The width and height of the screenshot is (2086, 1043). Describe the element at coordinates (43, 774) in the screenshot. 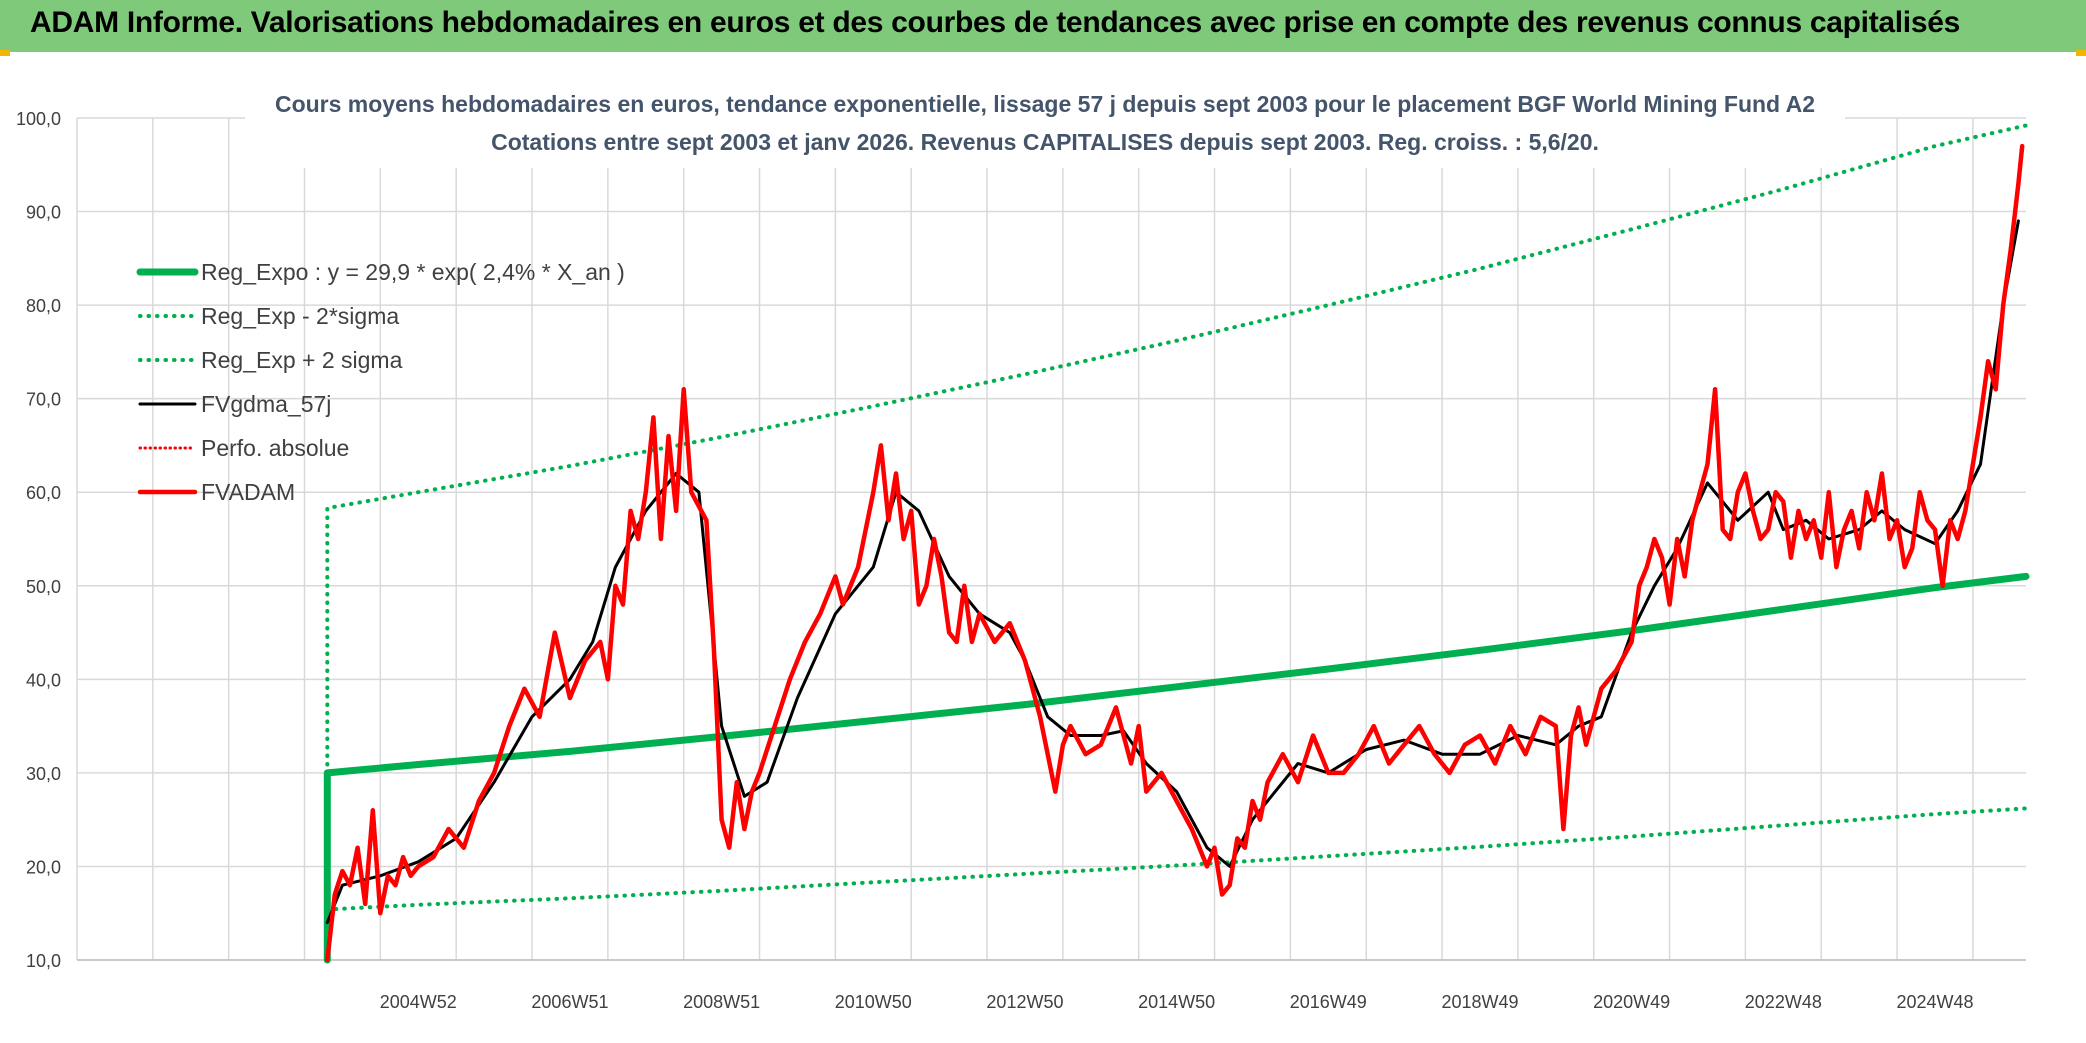

I see `y-tick-label: 30,0` at that location.